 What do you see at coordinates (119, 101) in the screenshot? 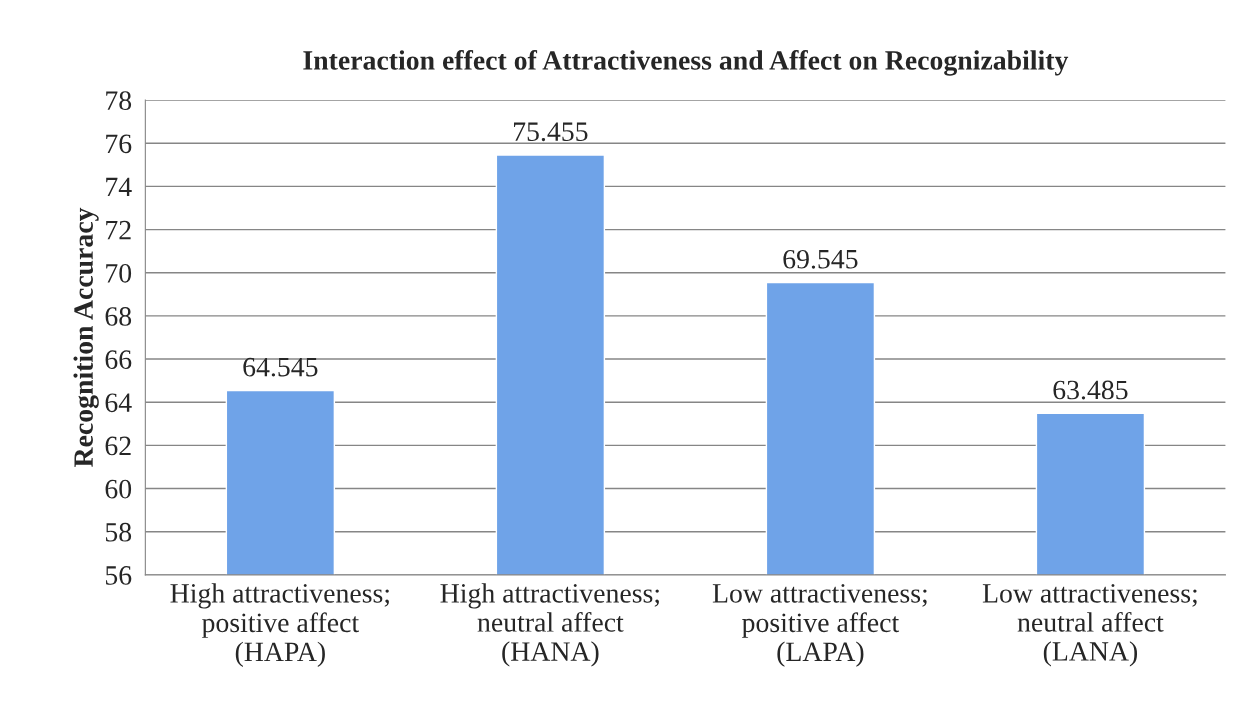
I see `y-tick-label: 78` at bounding box center [119, 101].